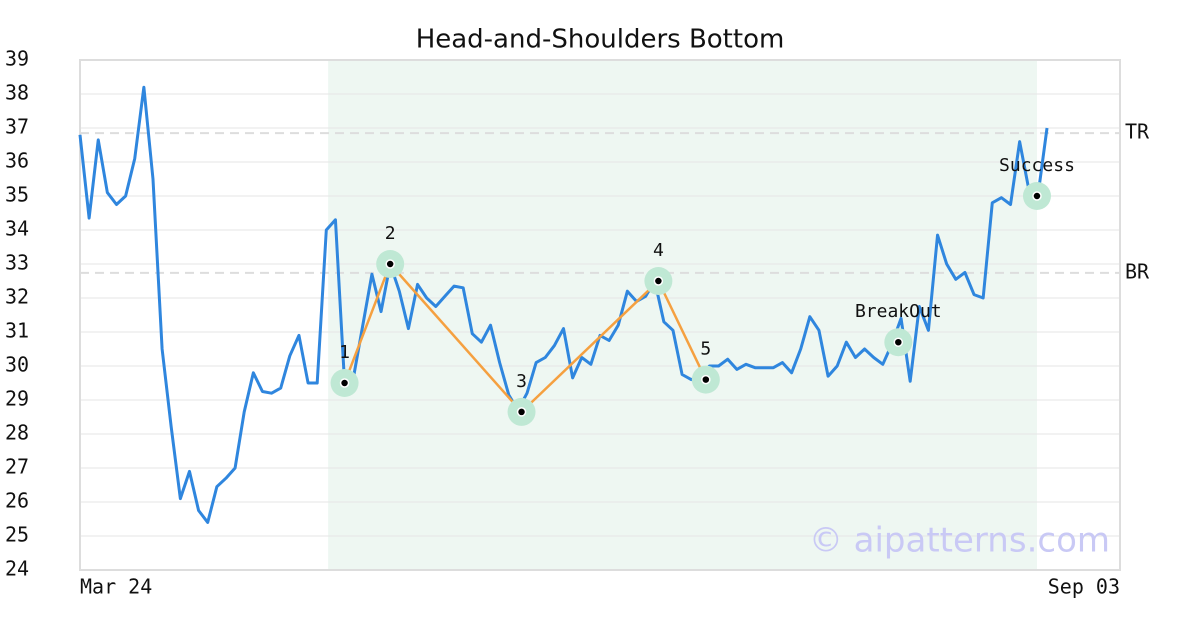 The image size is (1200, 630). I want to click on y-tick-label: 32, so click(17, 297).